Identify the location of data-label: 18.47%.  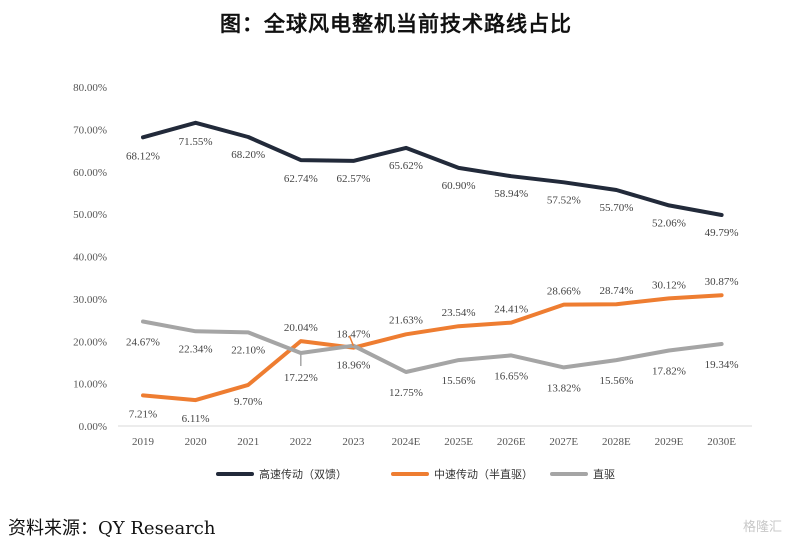
(353, 335).